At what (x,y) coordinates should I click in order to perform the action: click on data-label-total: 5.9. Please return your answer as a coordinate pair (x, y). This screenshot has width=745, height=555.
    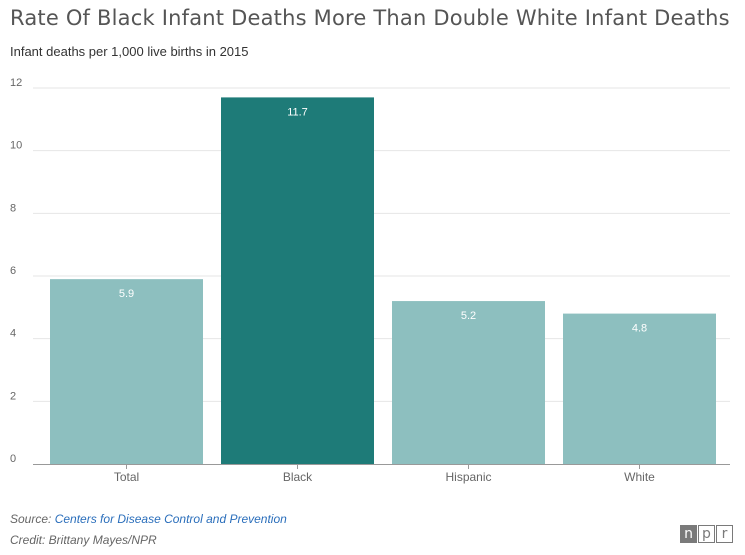
    Looking at the image, I should click on (126, 294).